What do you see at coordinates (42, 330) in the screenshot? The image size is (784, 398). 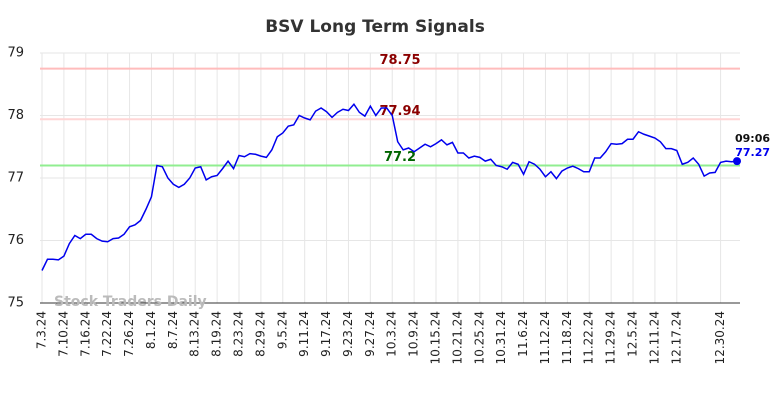 I see `x-tick-label: 7.3.24` at bounding box center [42, 330].